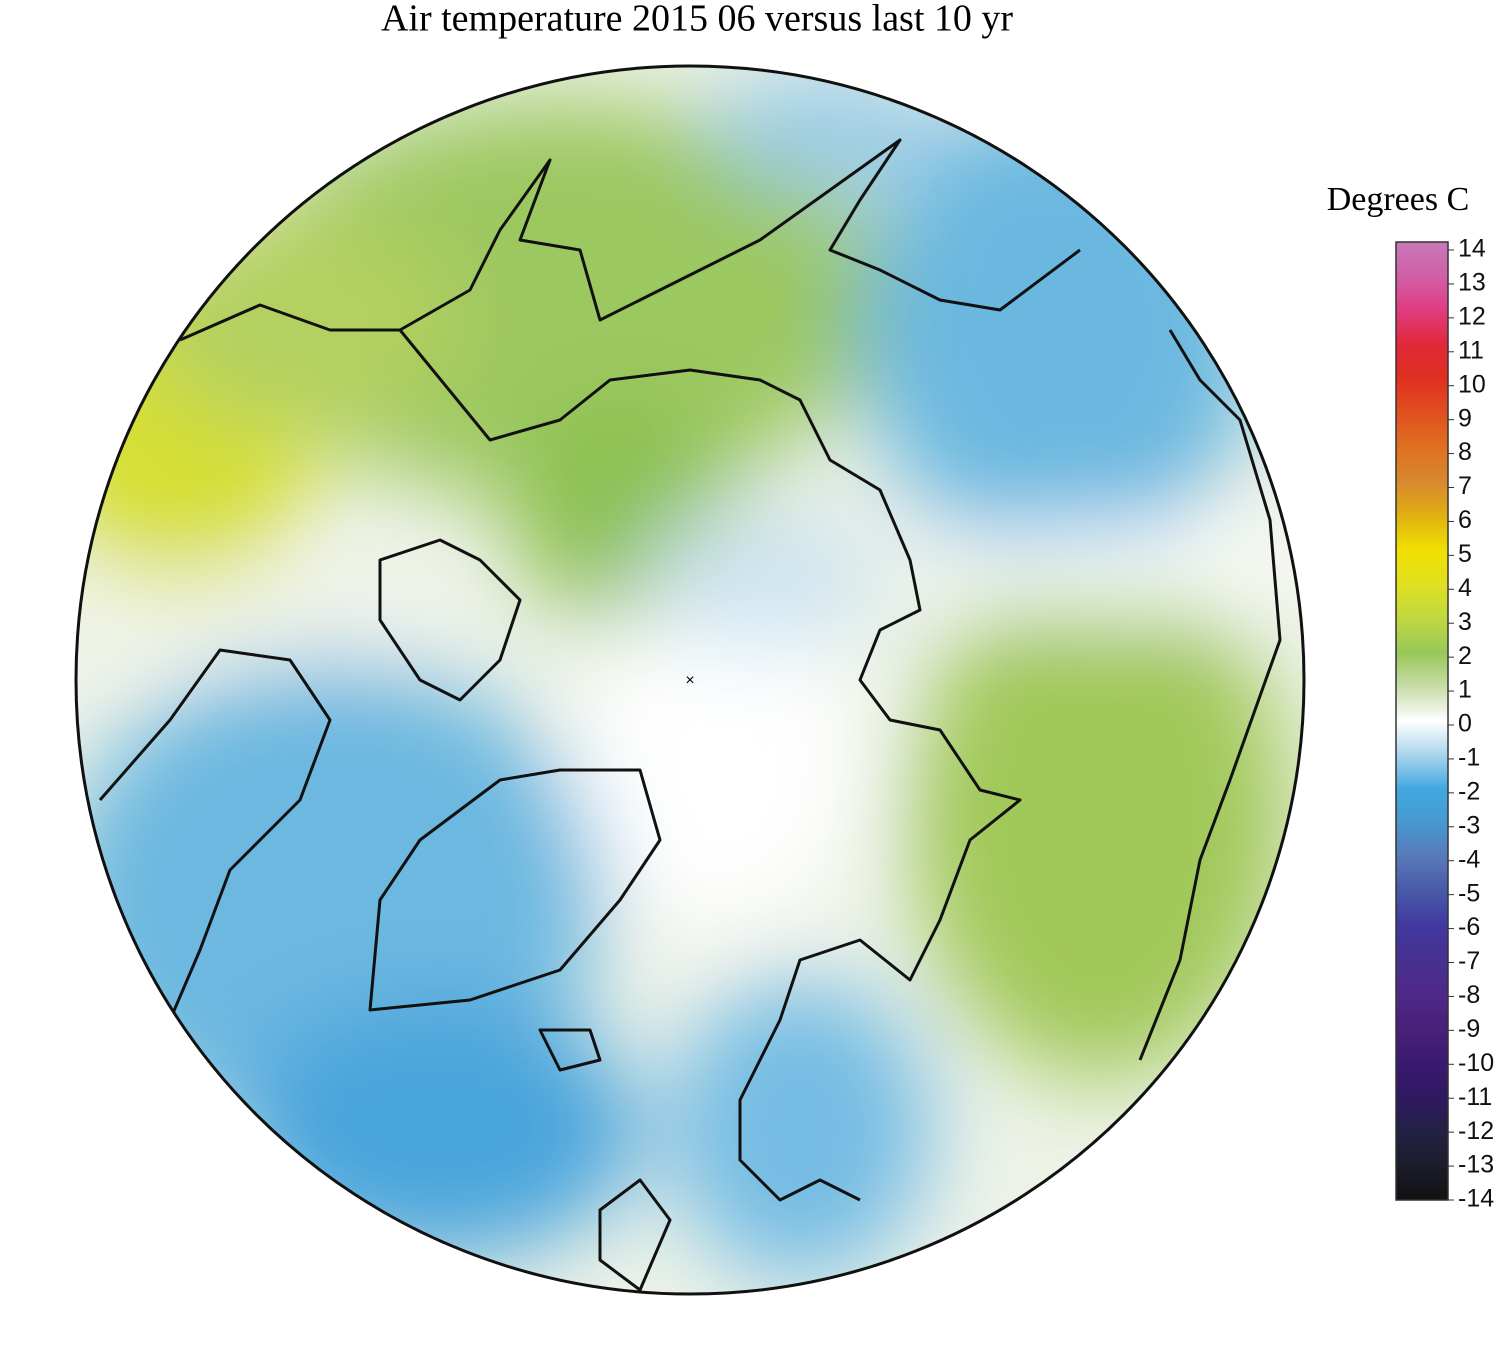 Image resolution: width=1500 pixels, height=1364 pixels. Describe the element at coordinates (1465, 588) in the screenshot. I see `colorbar-tick-label: 4` at that location.